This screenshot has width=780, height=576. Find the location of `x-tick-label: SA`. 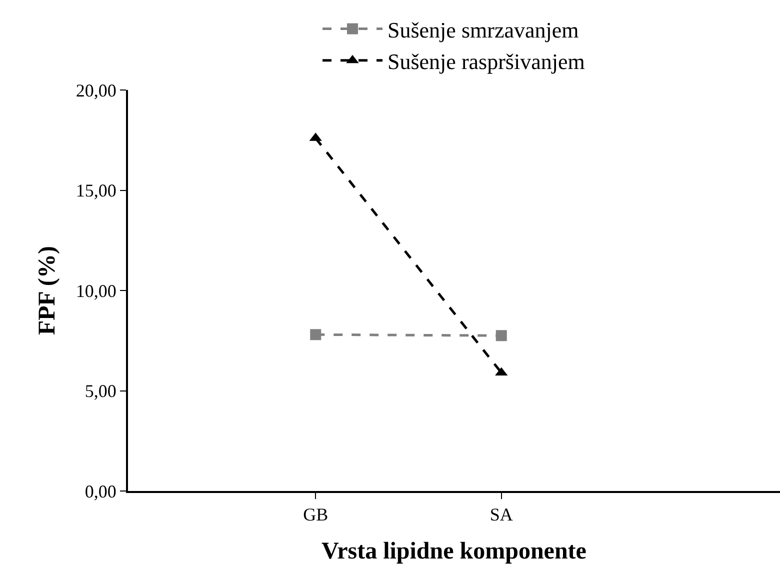

x-tick-label: SA is located at coordinates (501, 514).